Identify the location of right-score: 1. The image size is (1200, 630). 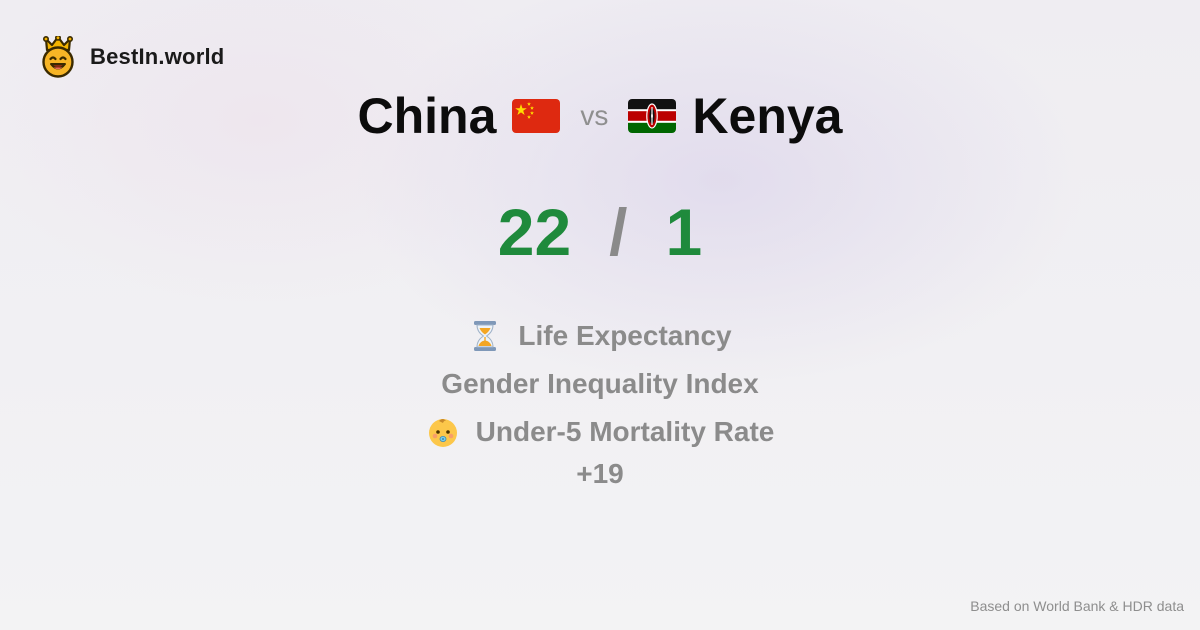
(684, 232).